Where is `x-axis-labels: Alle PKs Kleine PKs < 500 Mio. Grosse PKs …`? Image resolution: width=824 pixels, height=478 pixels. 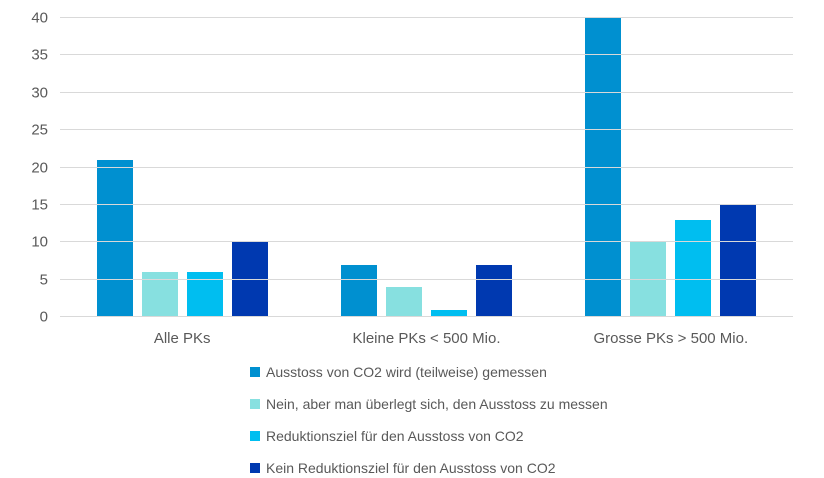 x-axis-labels: Alle PKs Kleine PKs < 500 Mio. Grosse PKs … is located at coordinates (426, 338).